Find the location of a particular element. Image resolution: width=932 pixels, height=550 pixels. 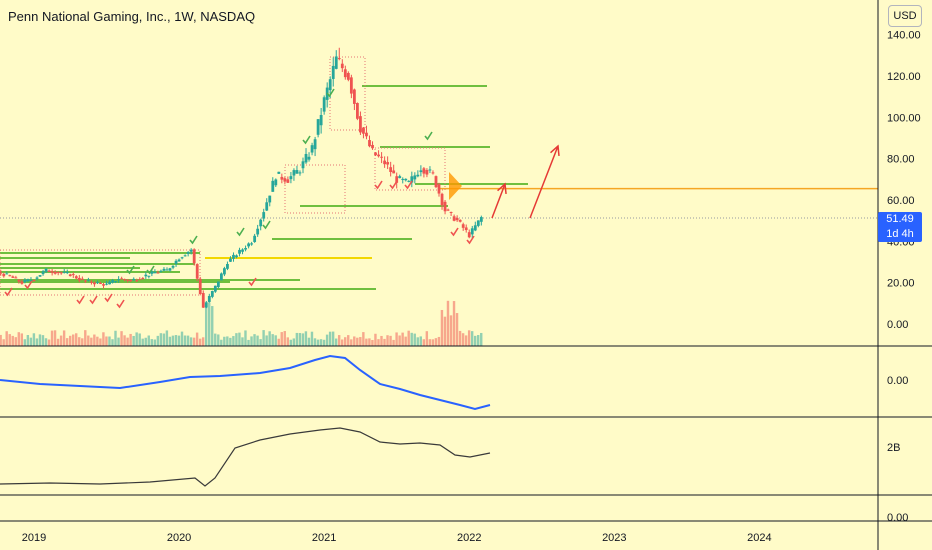

time-tick-label: 2022 is located at coordinates (469, 538).